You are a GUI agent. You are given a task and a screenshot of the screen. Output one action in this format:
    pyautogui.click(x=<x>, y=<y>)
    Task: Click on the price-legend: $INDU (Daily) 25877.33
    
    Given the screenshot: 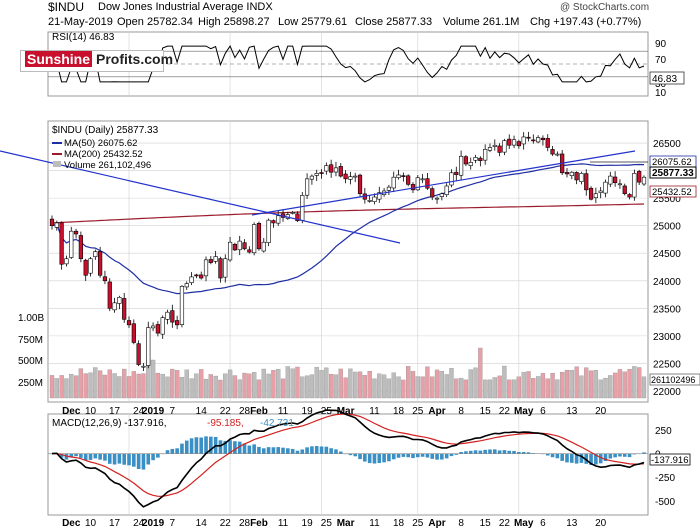 What is the action you would take?
    pyautogui.click(x=105, y=130)
    